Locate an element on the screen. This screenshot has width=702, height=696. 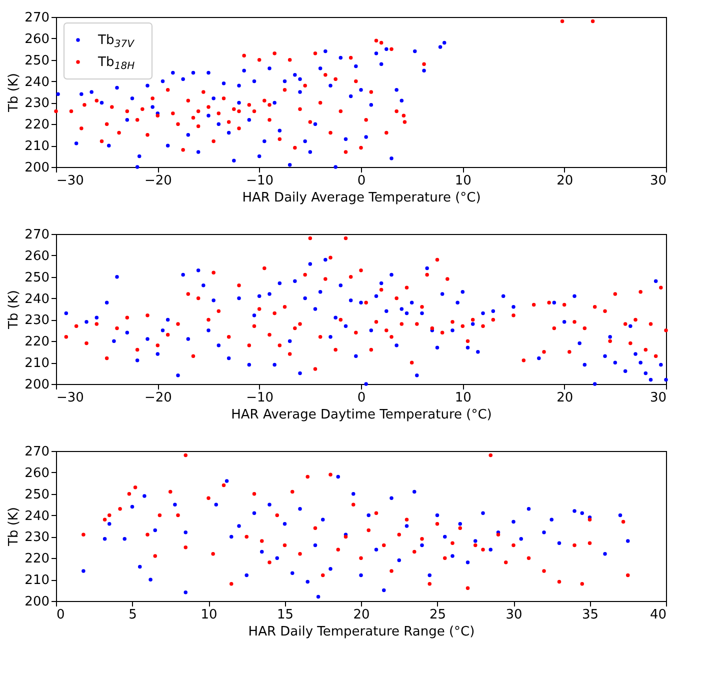
x-tick-label: 40 is located at coordinates (658, 615).